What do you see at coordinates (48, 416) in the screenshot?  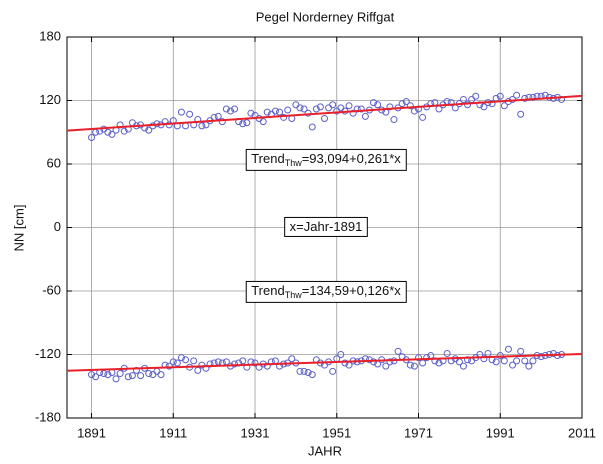 I see `y-tick-label: -180` at bounding box center [48, 416].